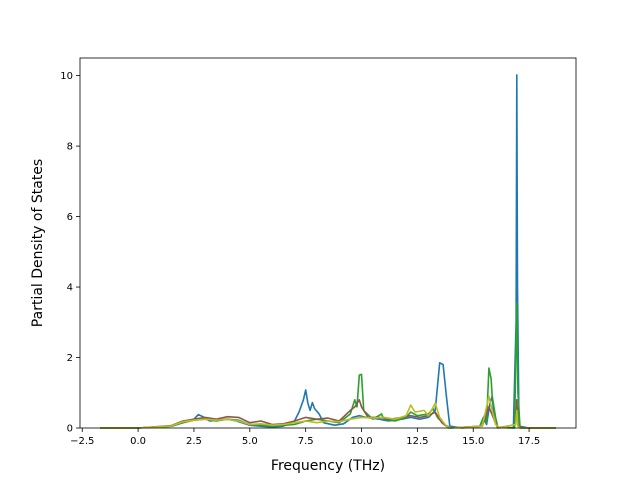  Describe the element at coordinates (417, 441) in the screenshot. I see `x-tick-label: 12.5` at that location.